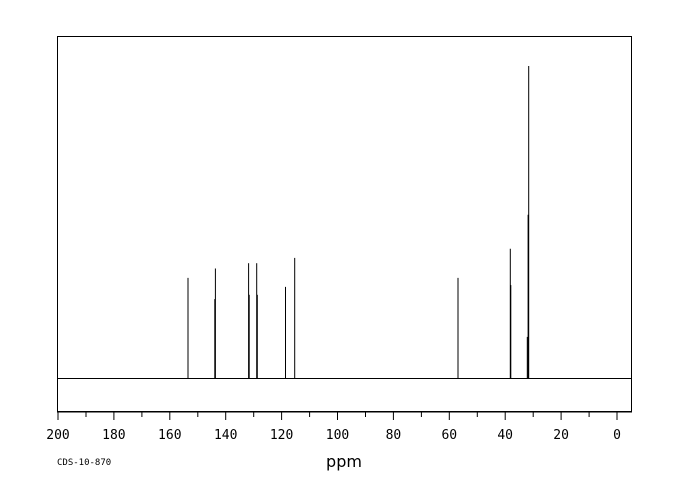  I want to click on sample-id-label: CDS-10-870, so click(84, 463).